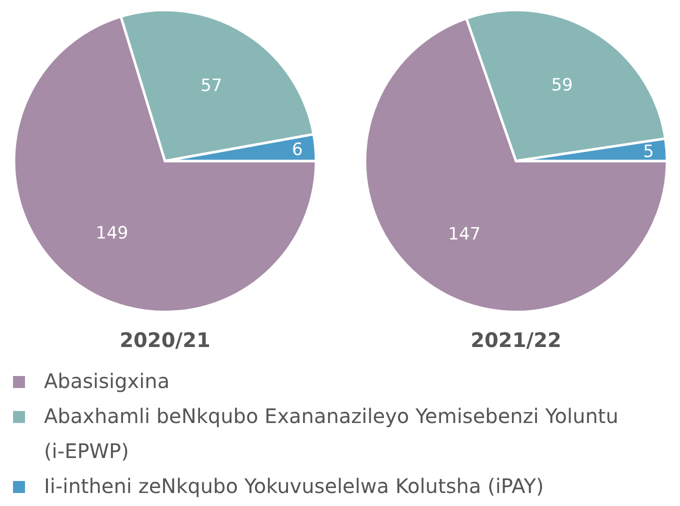 This screenshot has width=680, height=506. Describe the element at coordinates (165, 340) in the screenshot. I see `text: 2020/21` at that location.